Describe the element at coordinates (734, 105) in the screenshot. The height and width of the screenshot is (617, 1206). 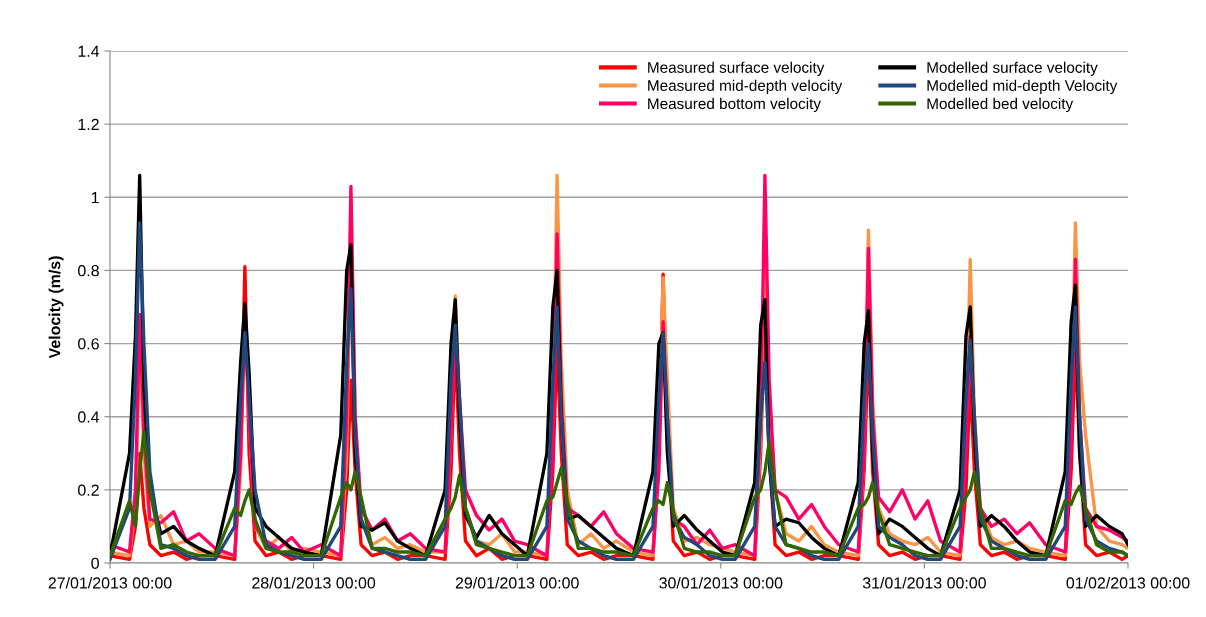
I see `legend-label: Measured bottom velocity` at that location.